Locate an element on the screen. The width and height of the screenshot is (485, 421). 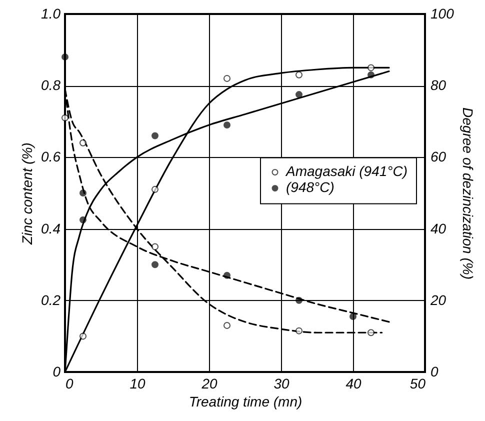
x-tick-label: 40 is located at coordinates (354, 384).